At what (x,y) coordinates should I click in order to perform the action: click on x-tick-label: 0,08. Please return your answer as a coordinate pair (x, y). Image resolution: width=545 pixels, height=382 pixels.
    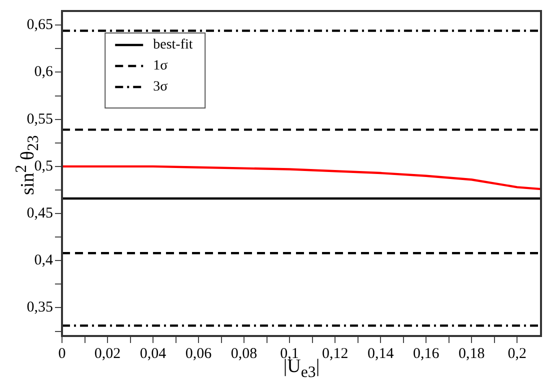
    Looking at the image, I should click on (244, 354).